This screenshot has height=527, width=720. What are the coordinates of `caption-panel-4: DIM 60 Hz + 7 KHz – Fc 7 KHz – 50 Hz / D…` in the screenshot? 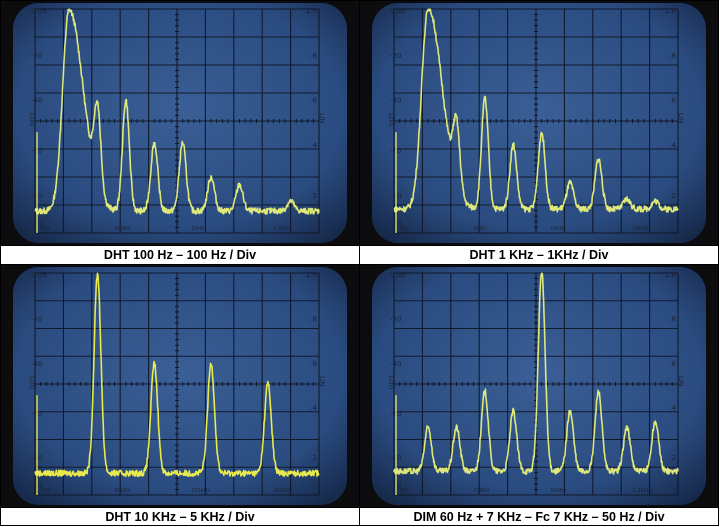 It's located at (539, 517).